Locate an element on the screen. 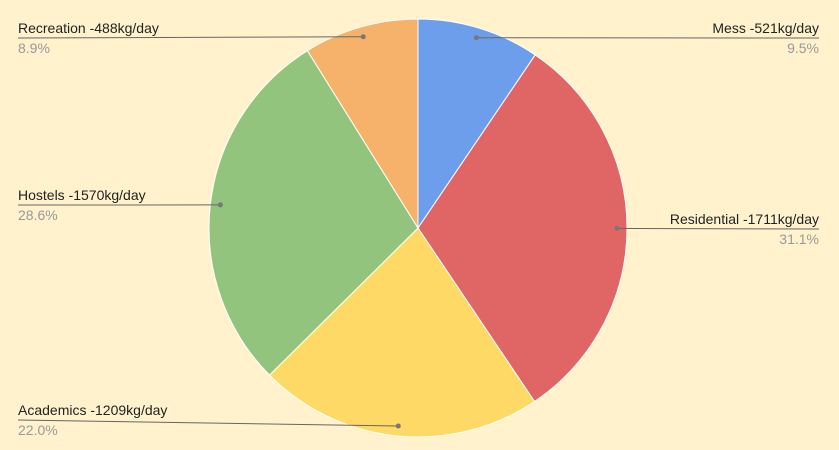 The height and width of the screenshot is (450, 839). slice-percent: 31.1% is located at coordinates (799, 239).